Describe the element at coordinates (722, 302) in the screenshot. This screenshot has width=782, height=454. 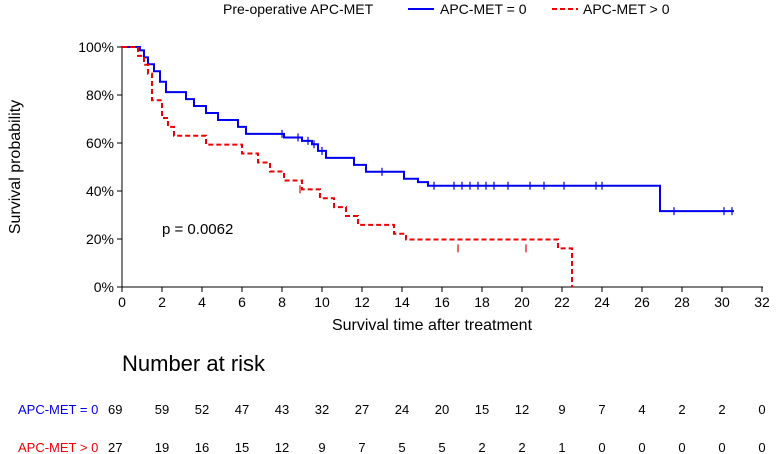
I see `x-tick-label: 30` at that location.